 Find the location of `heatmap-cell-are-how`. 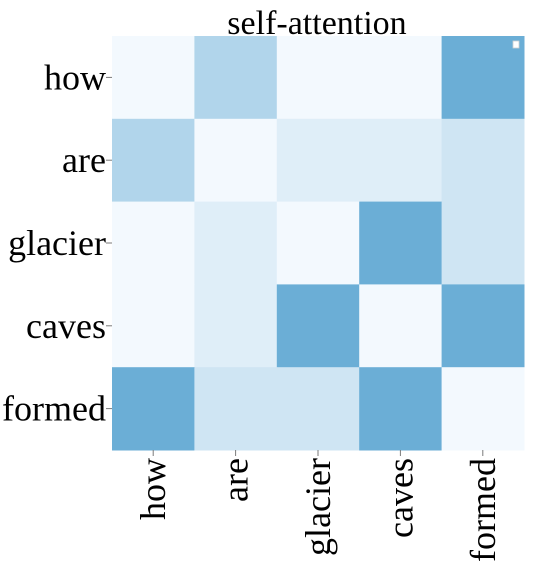

heatmap-cell-are-how is located at coordinates (153, 160).